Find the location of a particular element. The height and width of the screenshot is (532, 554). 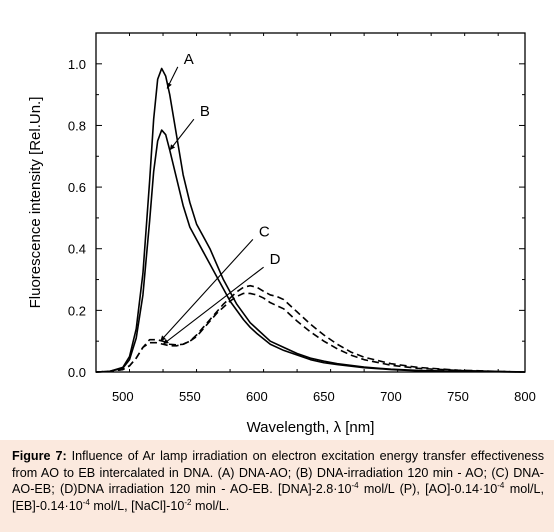

y-axis-title: Fluorescence intensity [Rel.Un.] is located at coordinates (35, 203).